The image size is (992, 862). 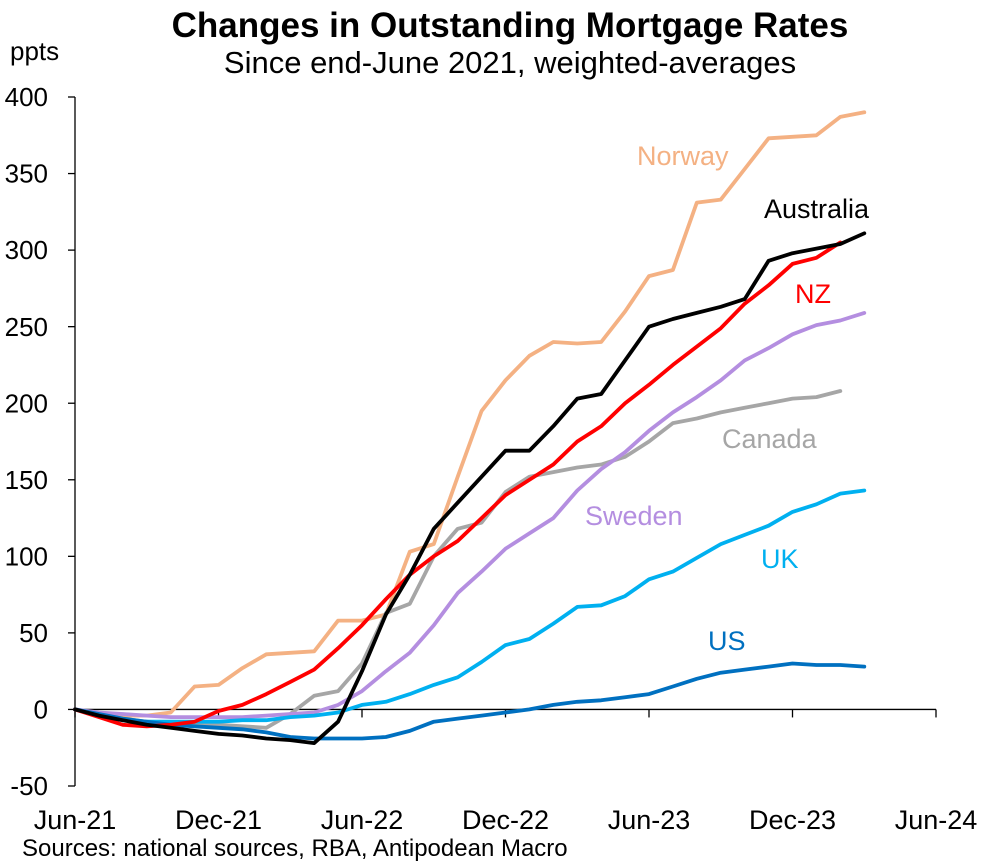 I want to click on y-tick-label: 400, so click(x=26, y=97).